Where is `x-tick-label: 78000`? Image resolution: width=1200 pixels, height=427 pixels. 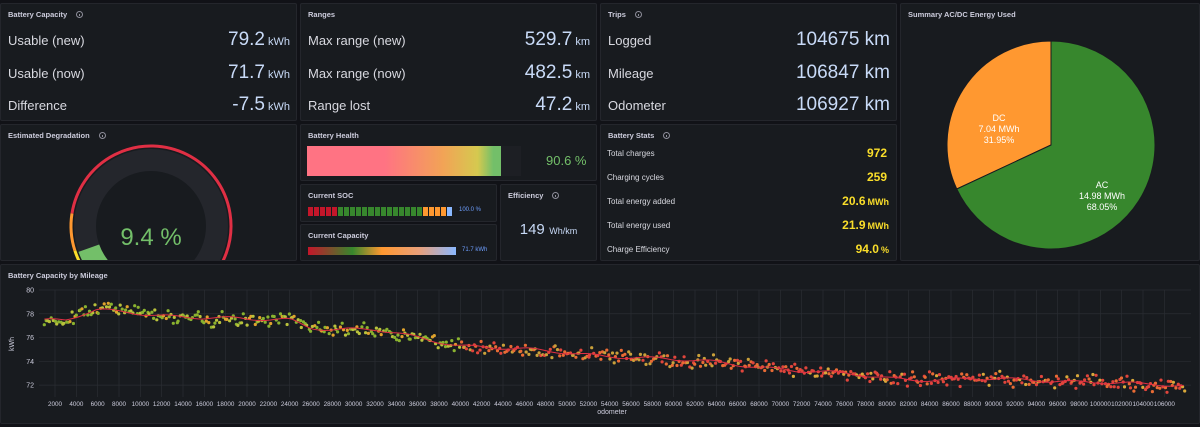 x-tick-label: 78000 is located at coordinates (866, 404).